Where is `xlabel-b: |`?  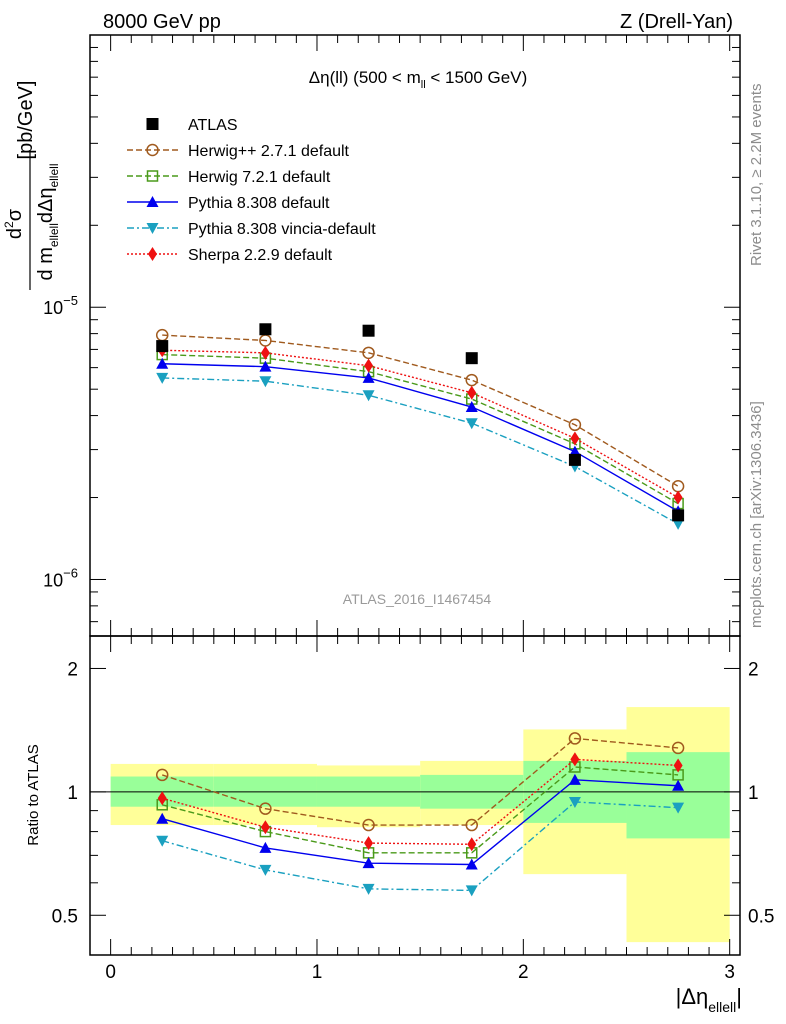 xlabel-b: | is located at coordinates (739, 996).